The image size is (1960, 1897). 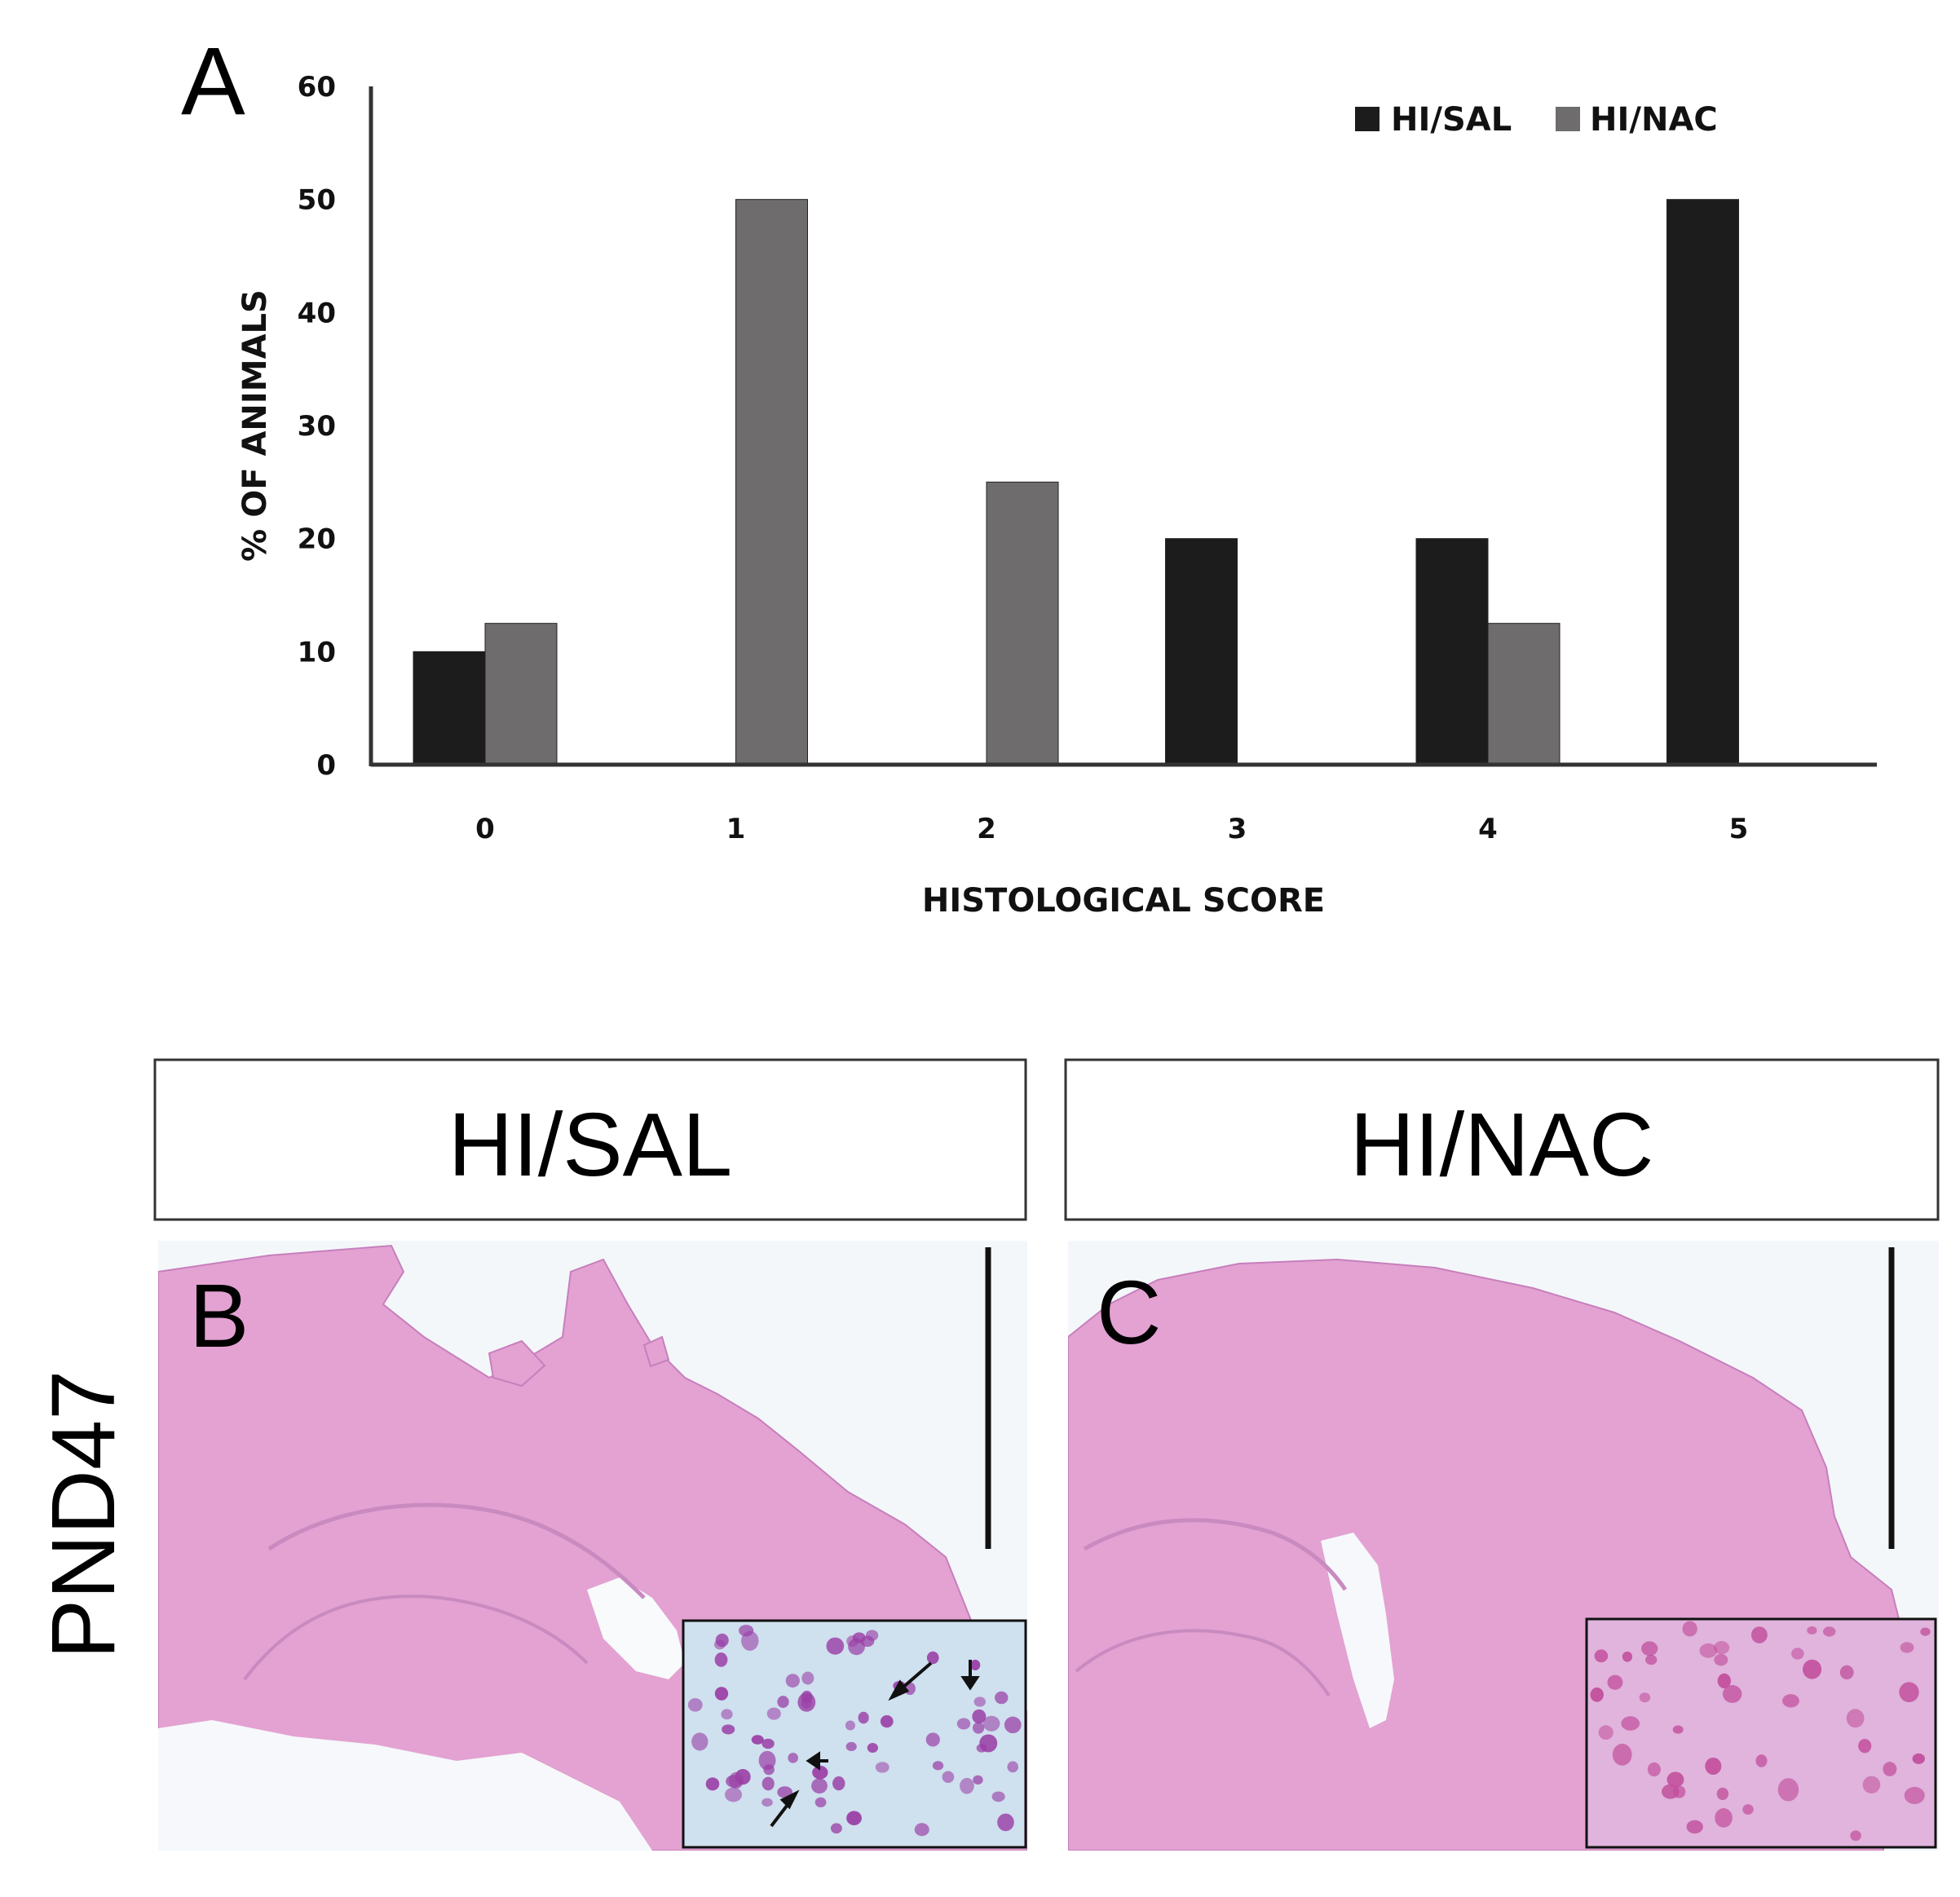 I want to click on panel-c-inset-frame, so click(x=1761, y=1733).